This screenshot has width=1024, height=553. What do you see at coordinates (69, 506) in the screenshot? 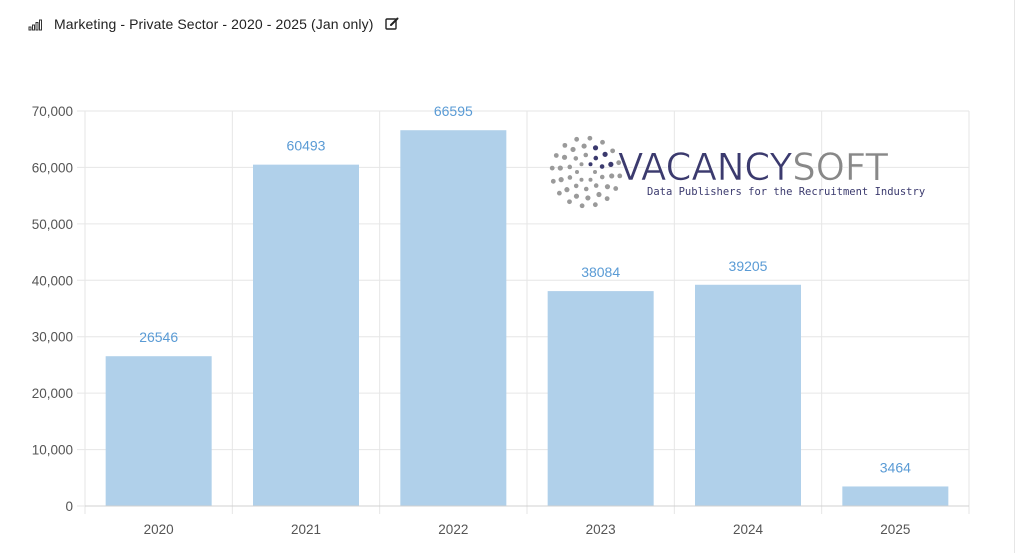
I see `y-tick-label: 0` at bounding box center [69, 506].